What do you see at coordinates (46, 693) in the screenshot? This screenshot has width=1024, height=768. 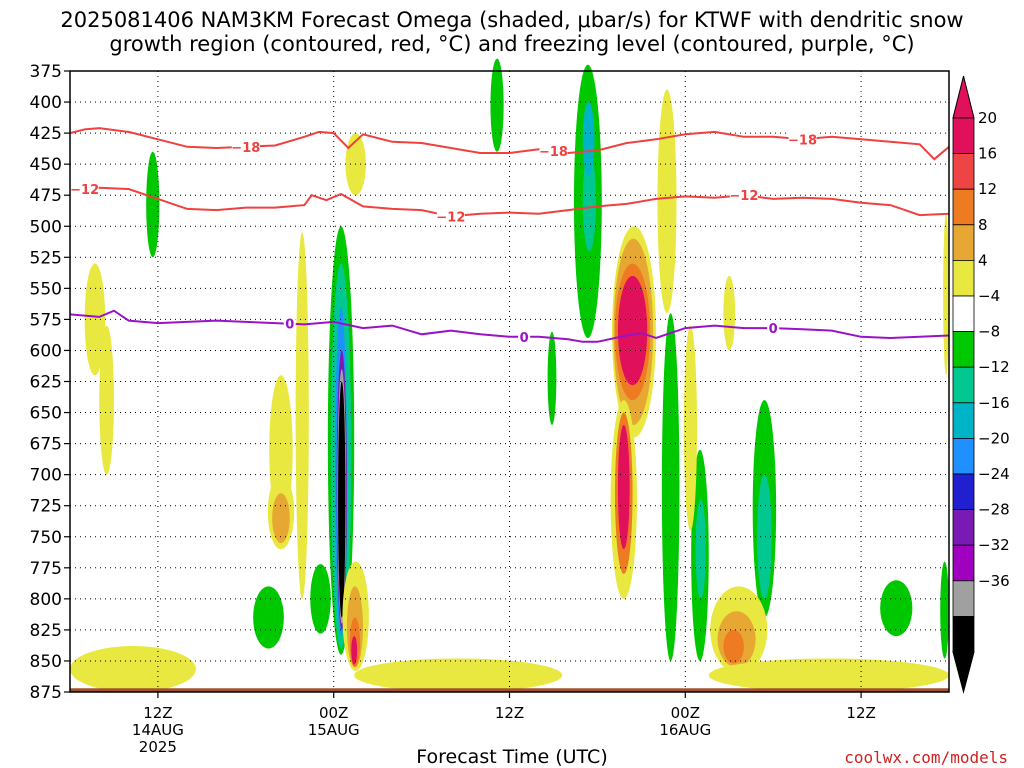 I see `y-tick-label: 875` at bounding box center [46, 693].